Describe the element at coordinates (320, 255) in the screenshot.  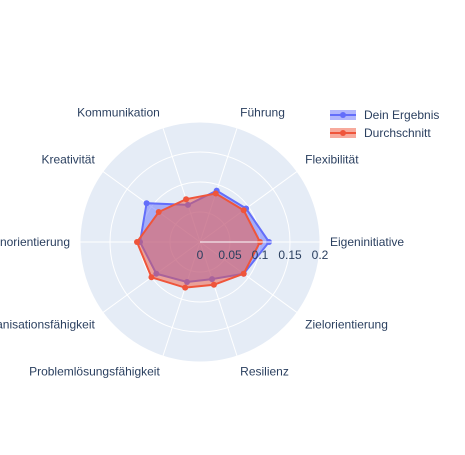
I see `radial-tick-label: 0.2` at that location.